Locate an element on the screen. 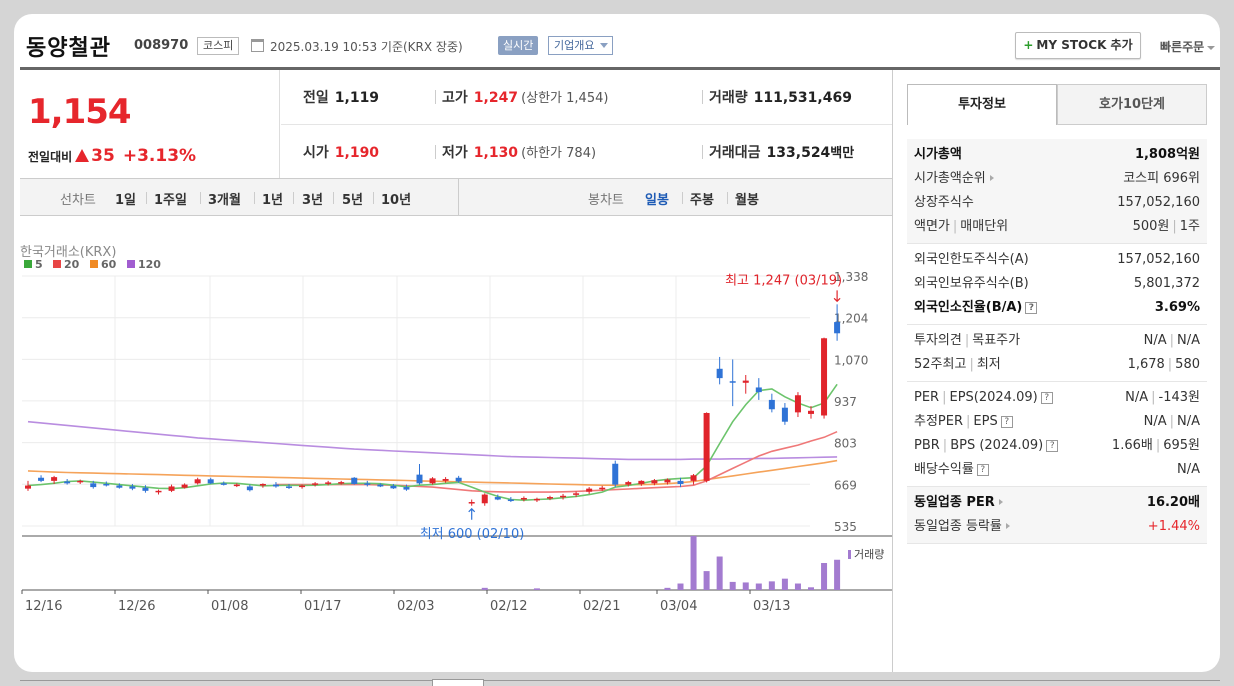 This screenshot has height=686, width=1234. period-1d: 1일 is located at coordinates (126, 200).